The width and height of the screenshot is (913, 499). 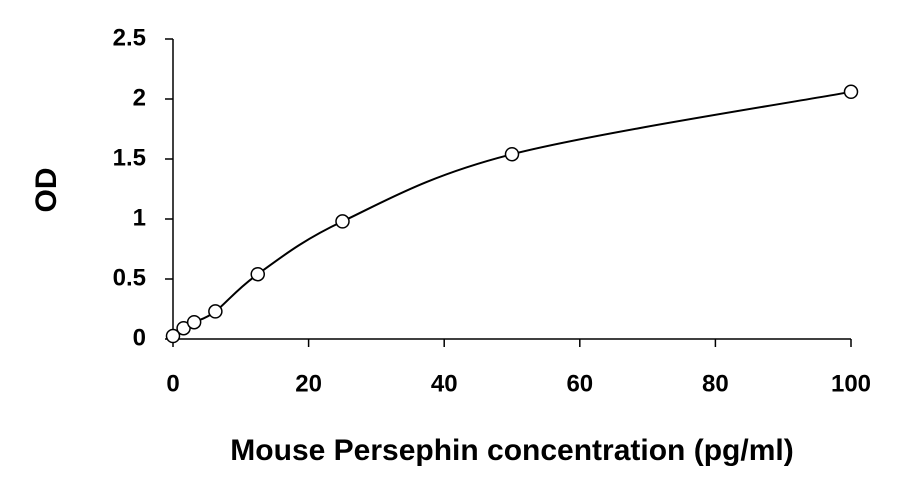 I want to click on y-tick-label: 1.5, so click(x=129, y=157).